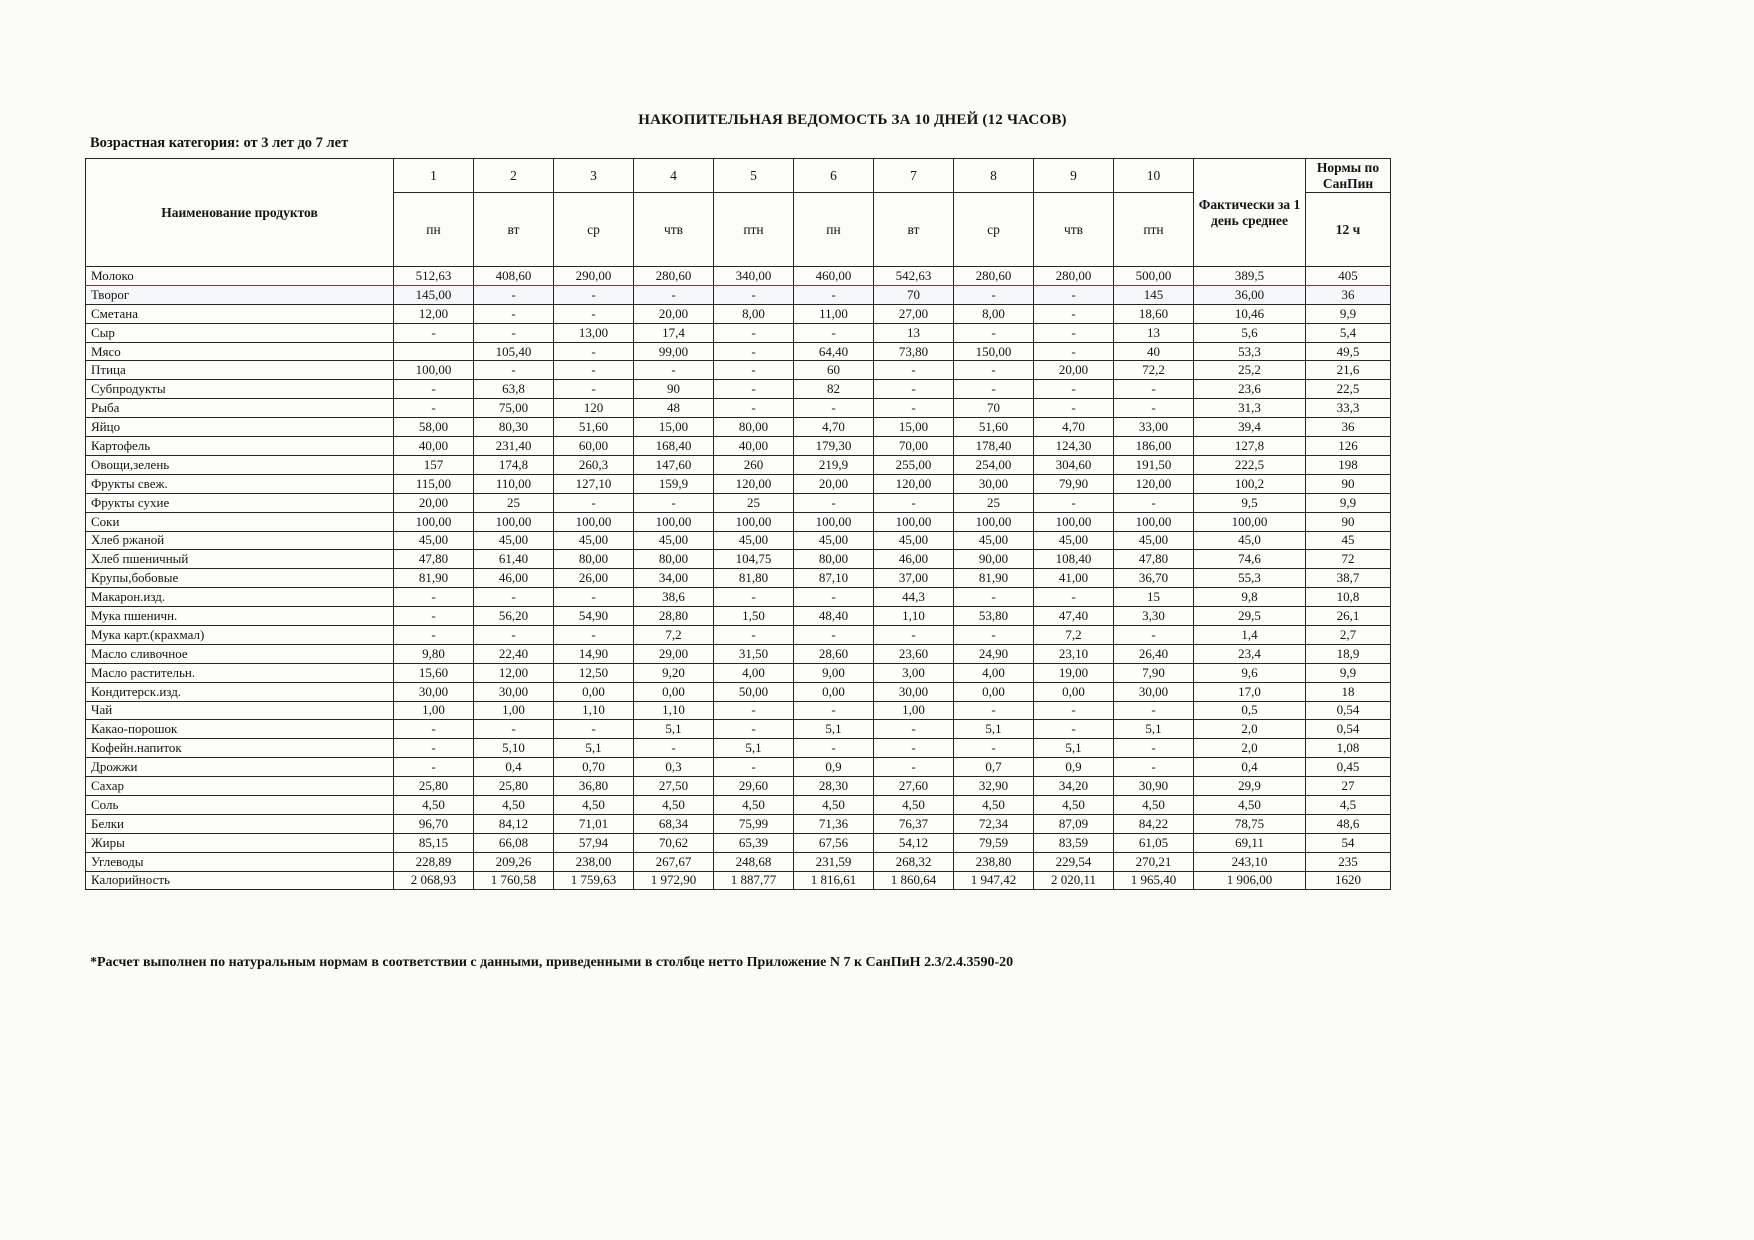 The width and height of the screenshot is (1754, 1240). I want to click on day-value: 408,60, so click(513, 276).